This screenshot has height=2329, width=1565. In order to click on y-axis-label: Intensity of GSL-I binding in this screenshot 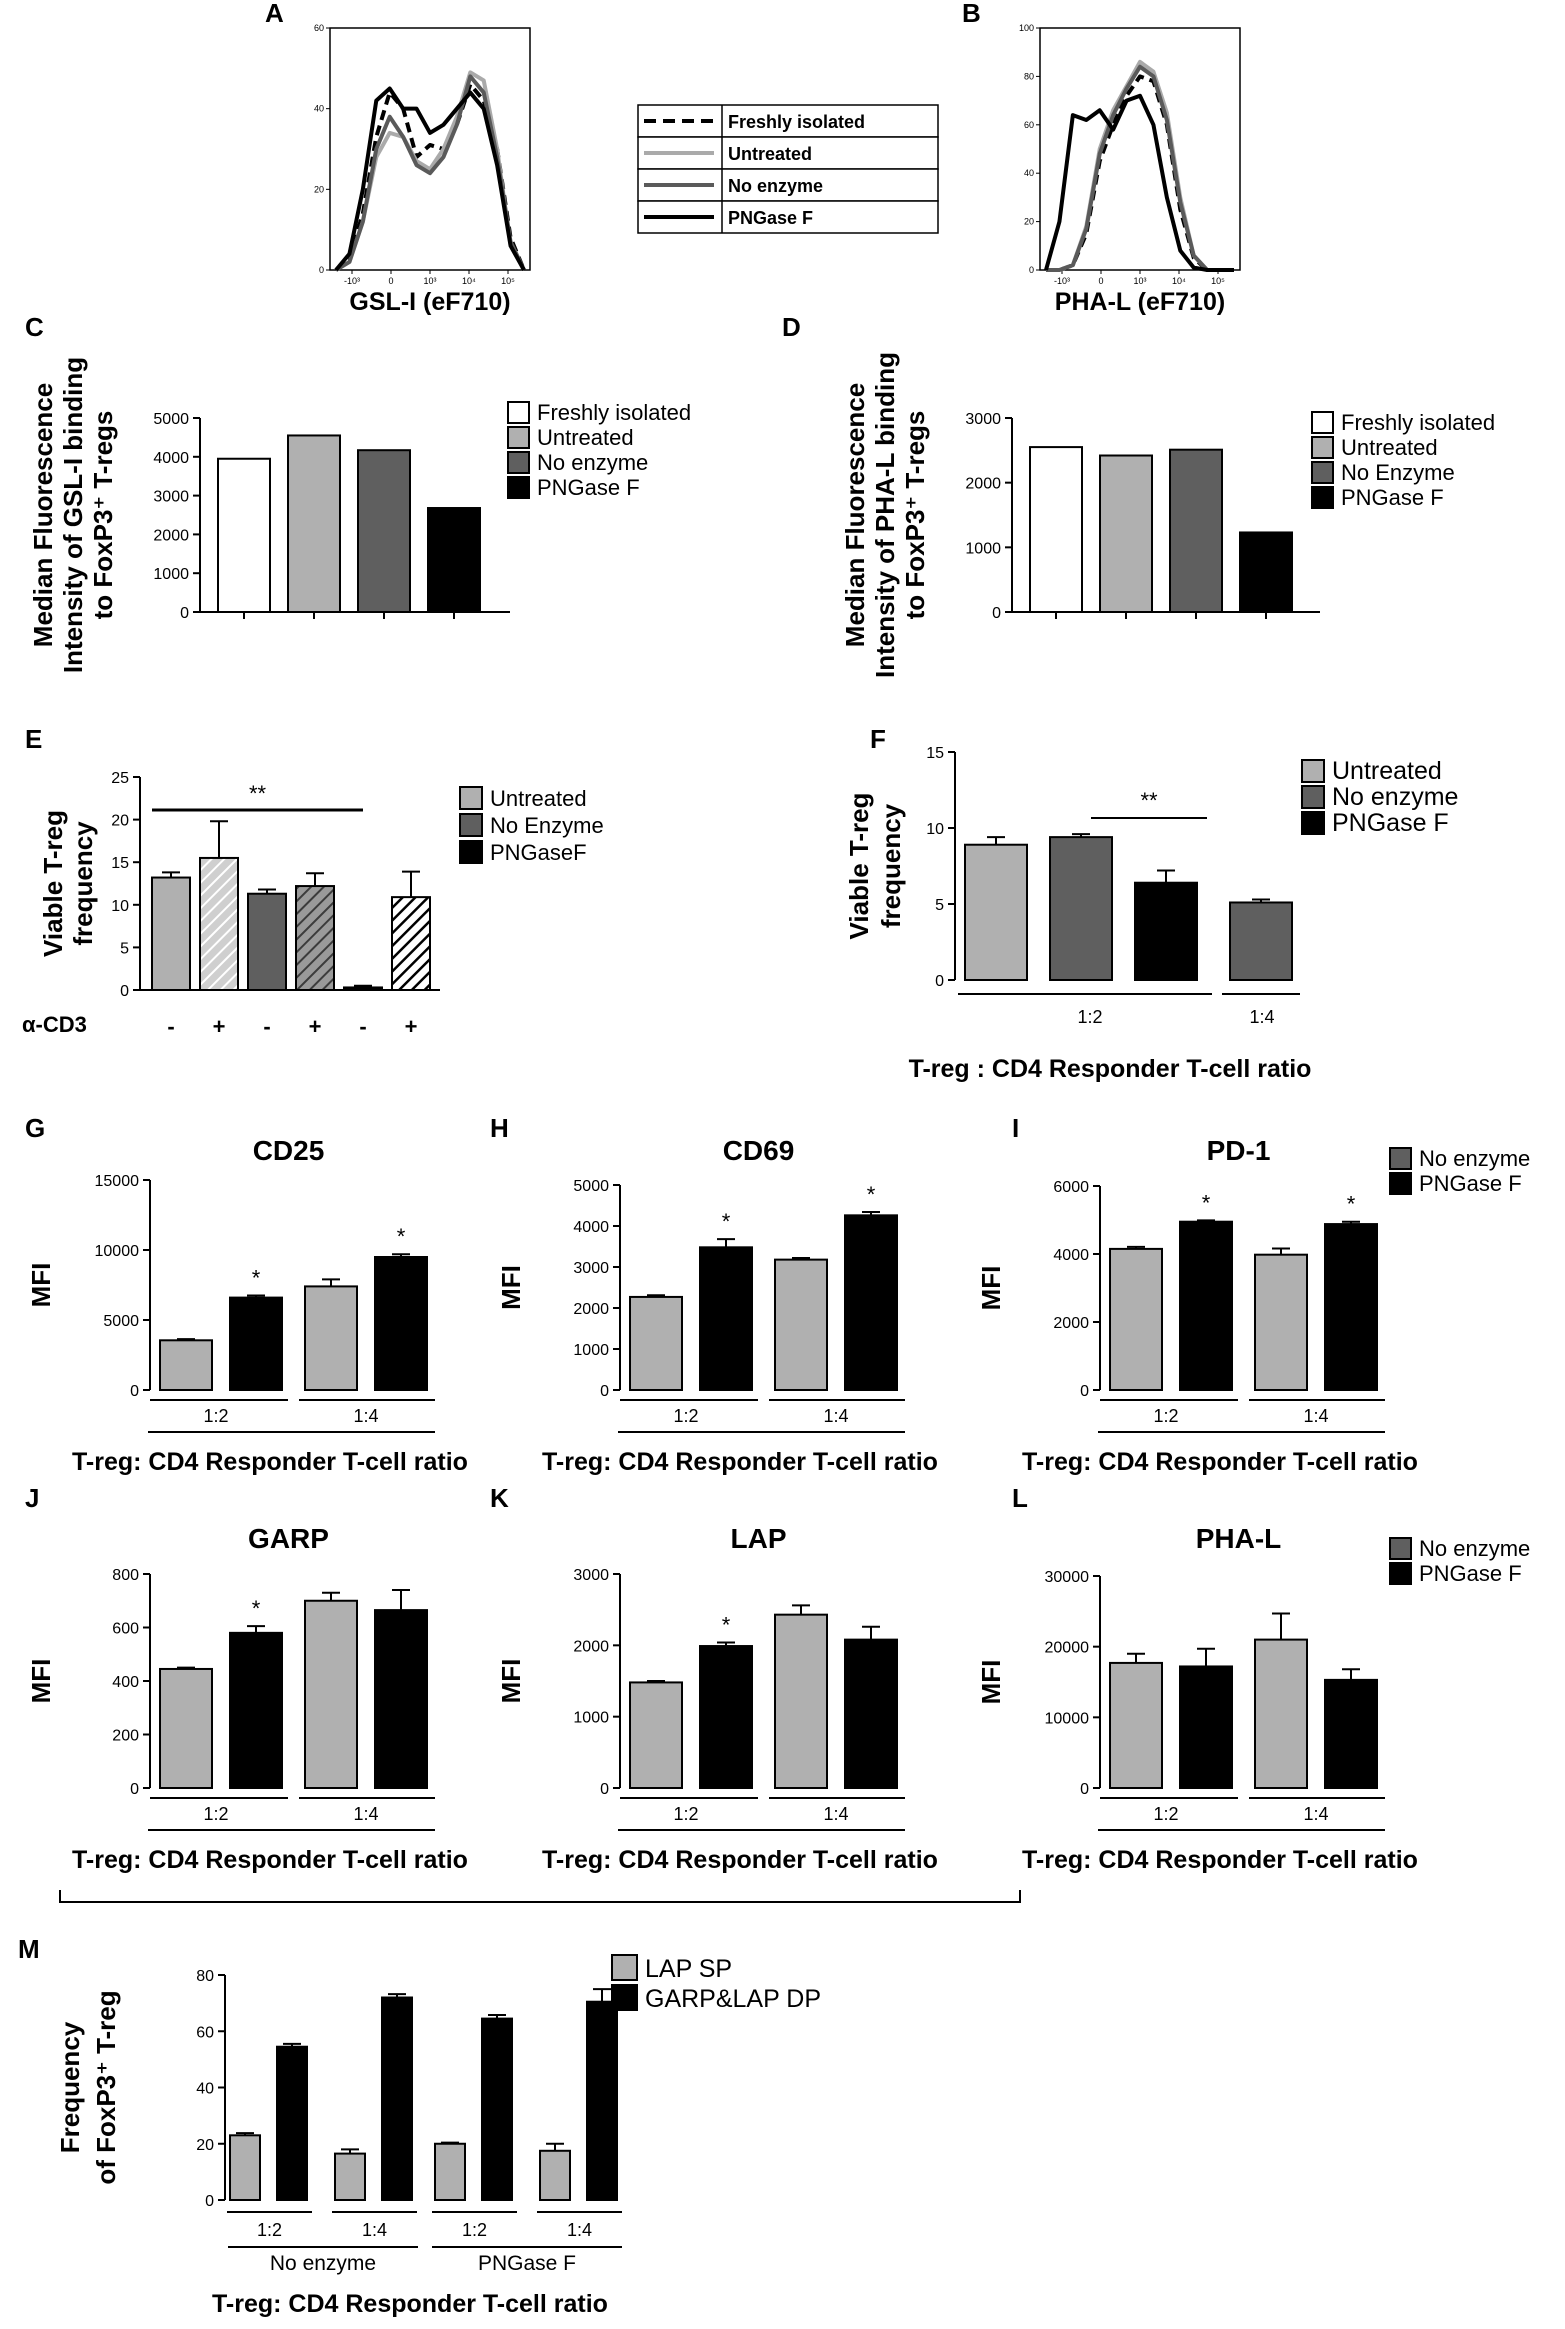, I will do `click(73, 515)`.